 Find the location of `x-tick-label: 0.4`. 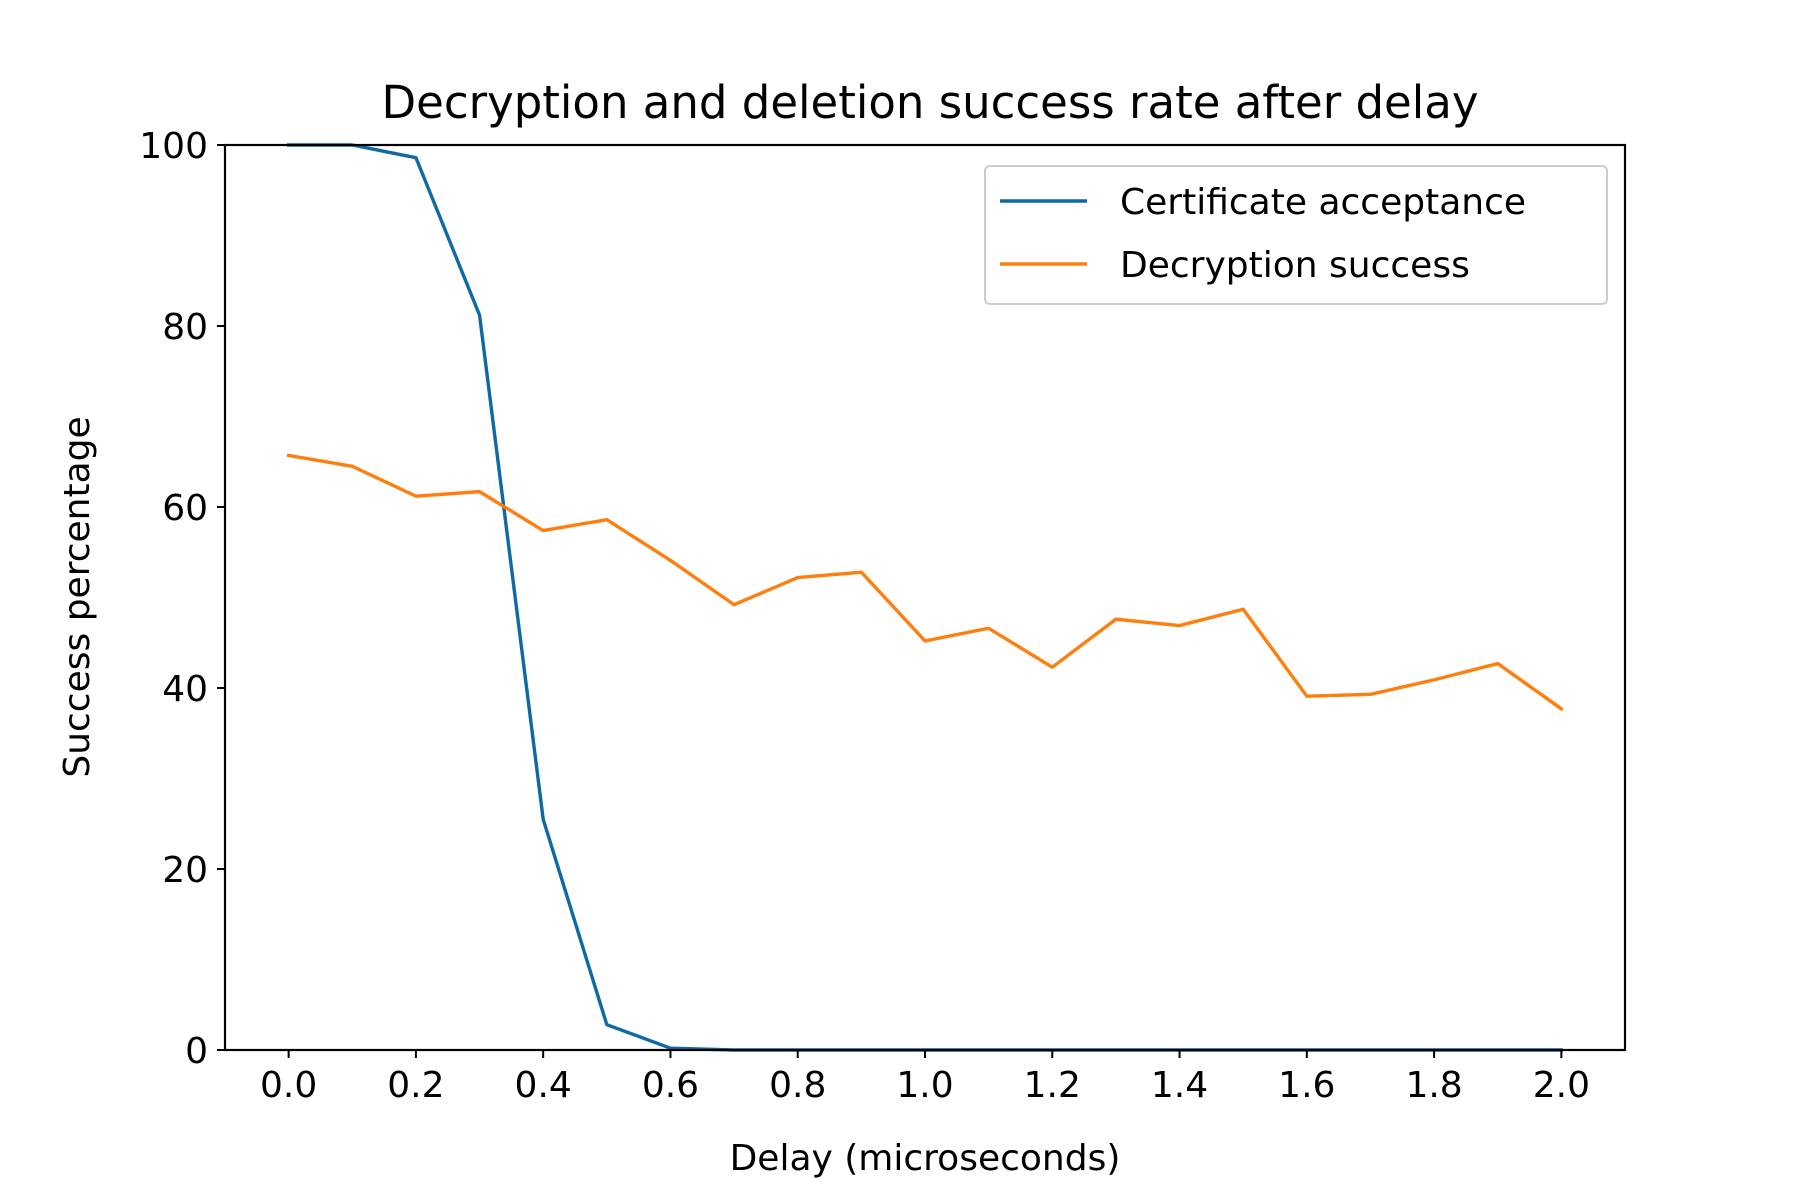

x-tick-label: 0.4 is located at coordinates (543, 1085).